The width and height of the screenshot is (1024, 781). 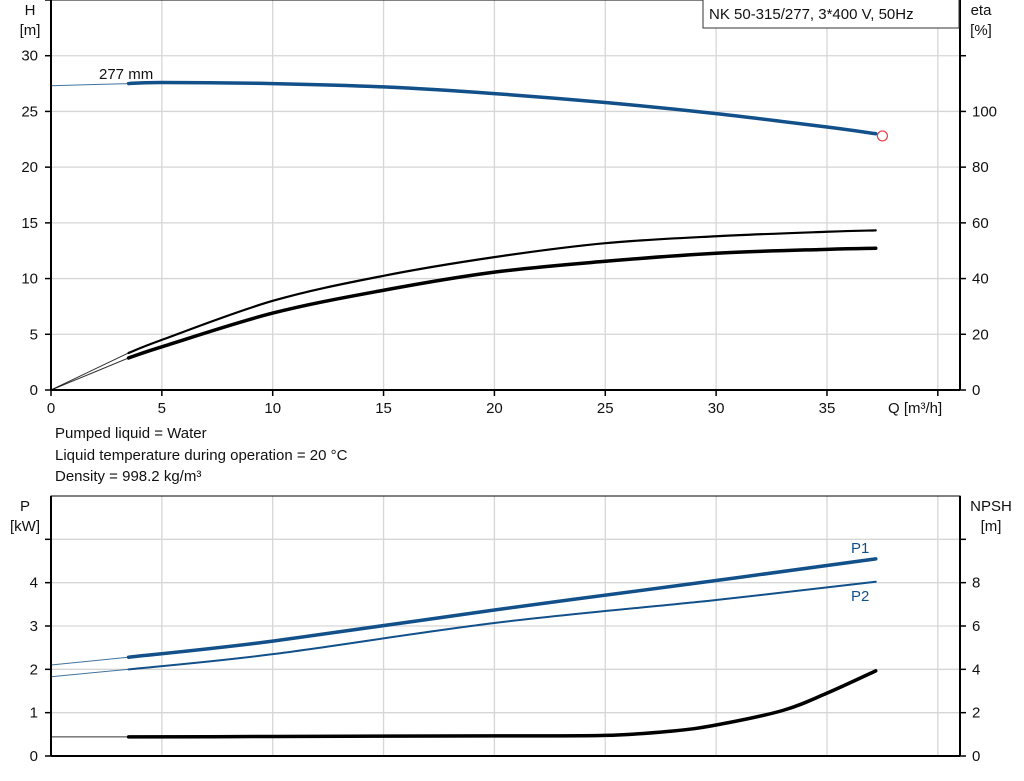 I want to click on series-line-h, so click(x=502, y=108).